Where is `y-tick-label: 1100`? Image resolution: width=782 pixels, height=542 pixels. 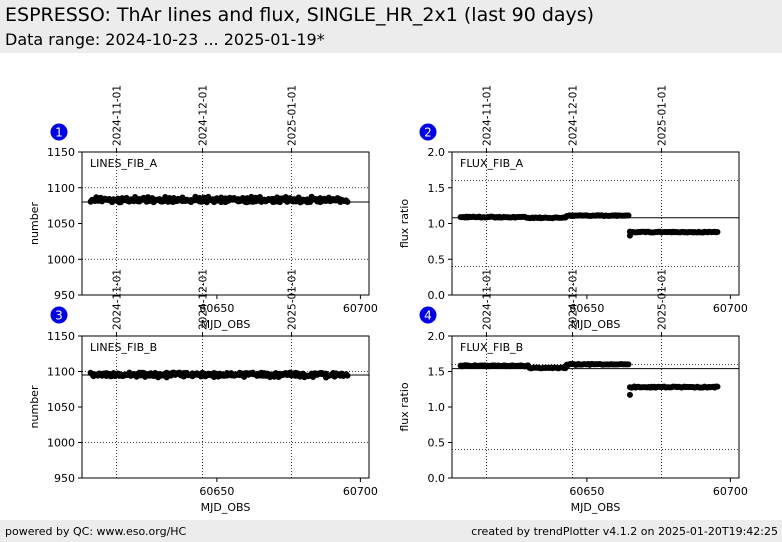
y-tick-label: 1100 is located at coordinates (61, 372).